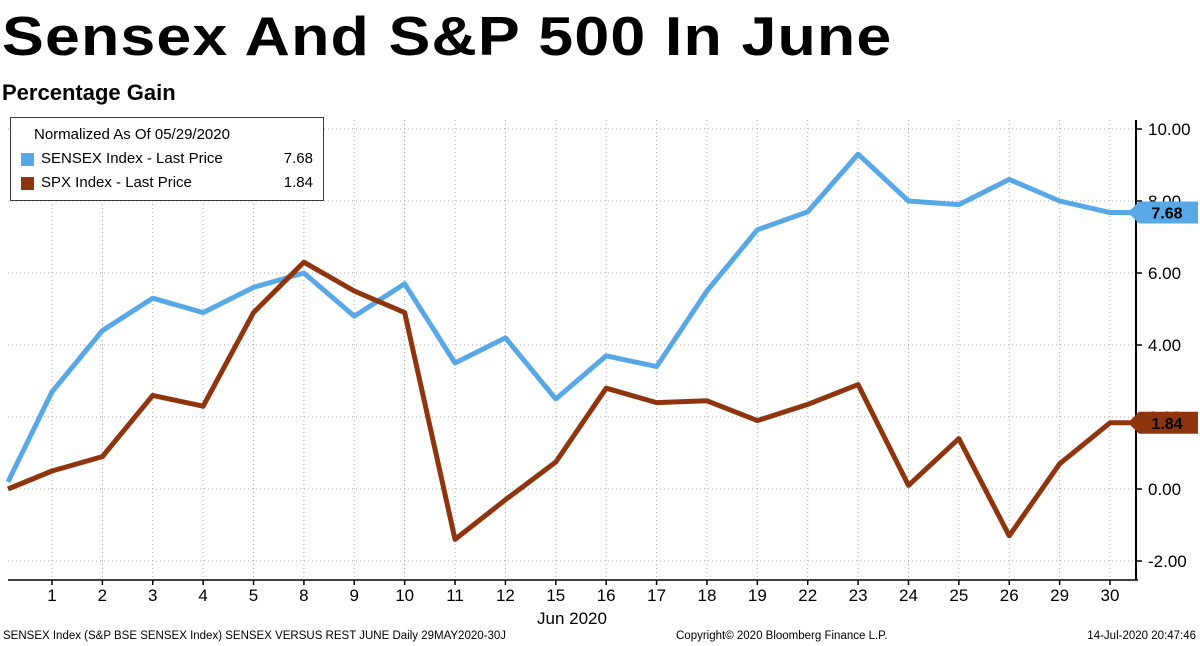 The height and width of the screenshot is (646, 1200). I want to click on sensex-price-badge, so click(1163, 212).